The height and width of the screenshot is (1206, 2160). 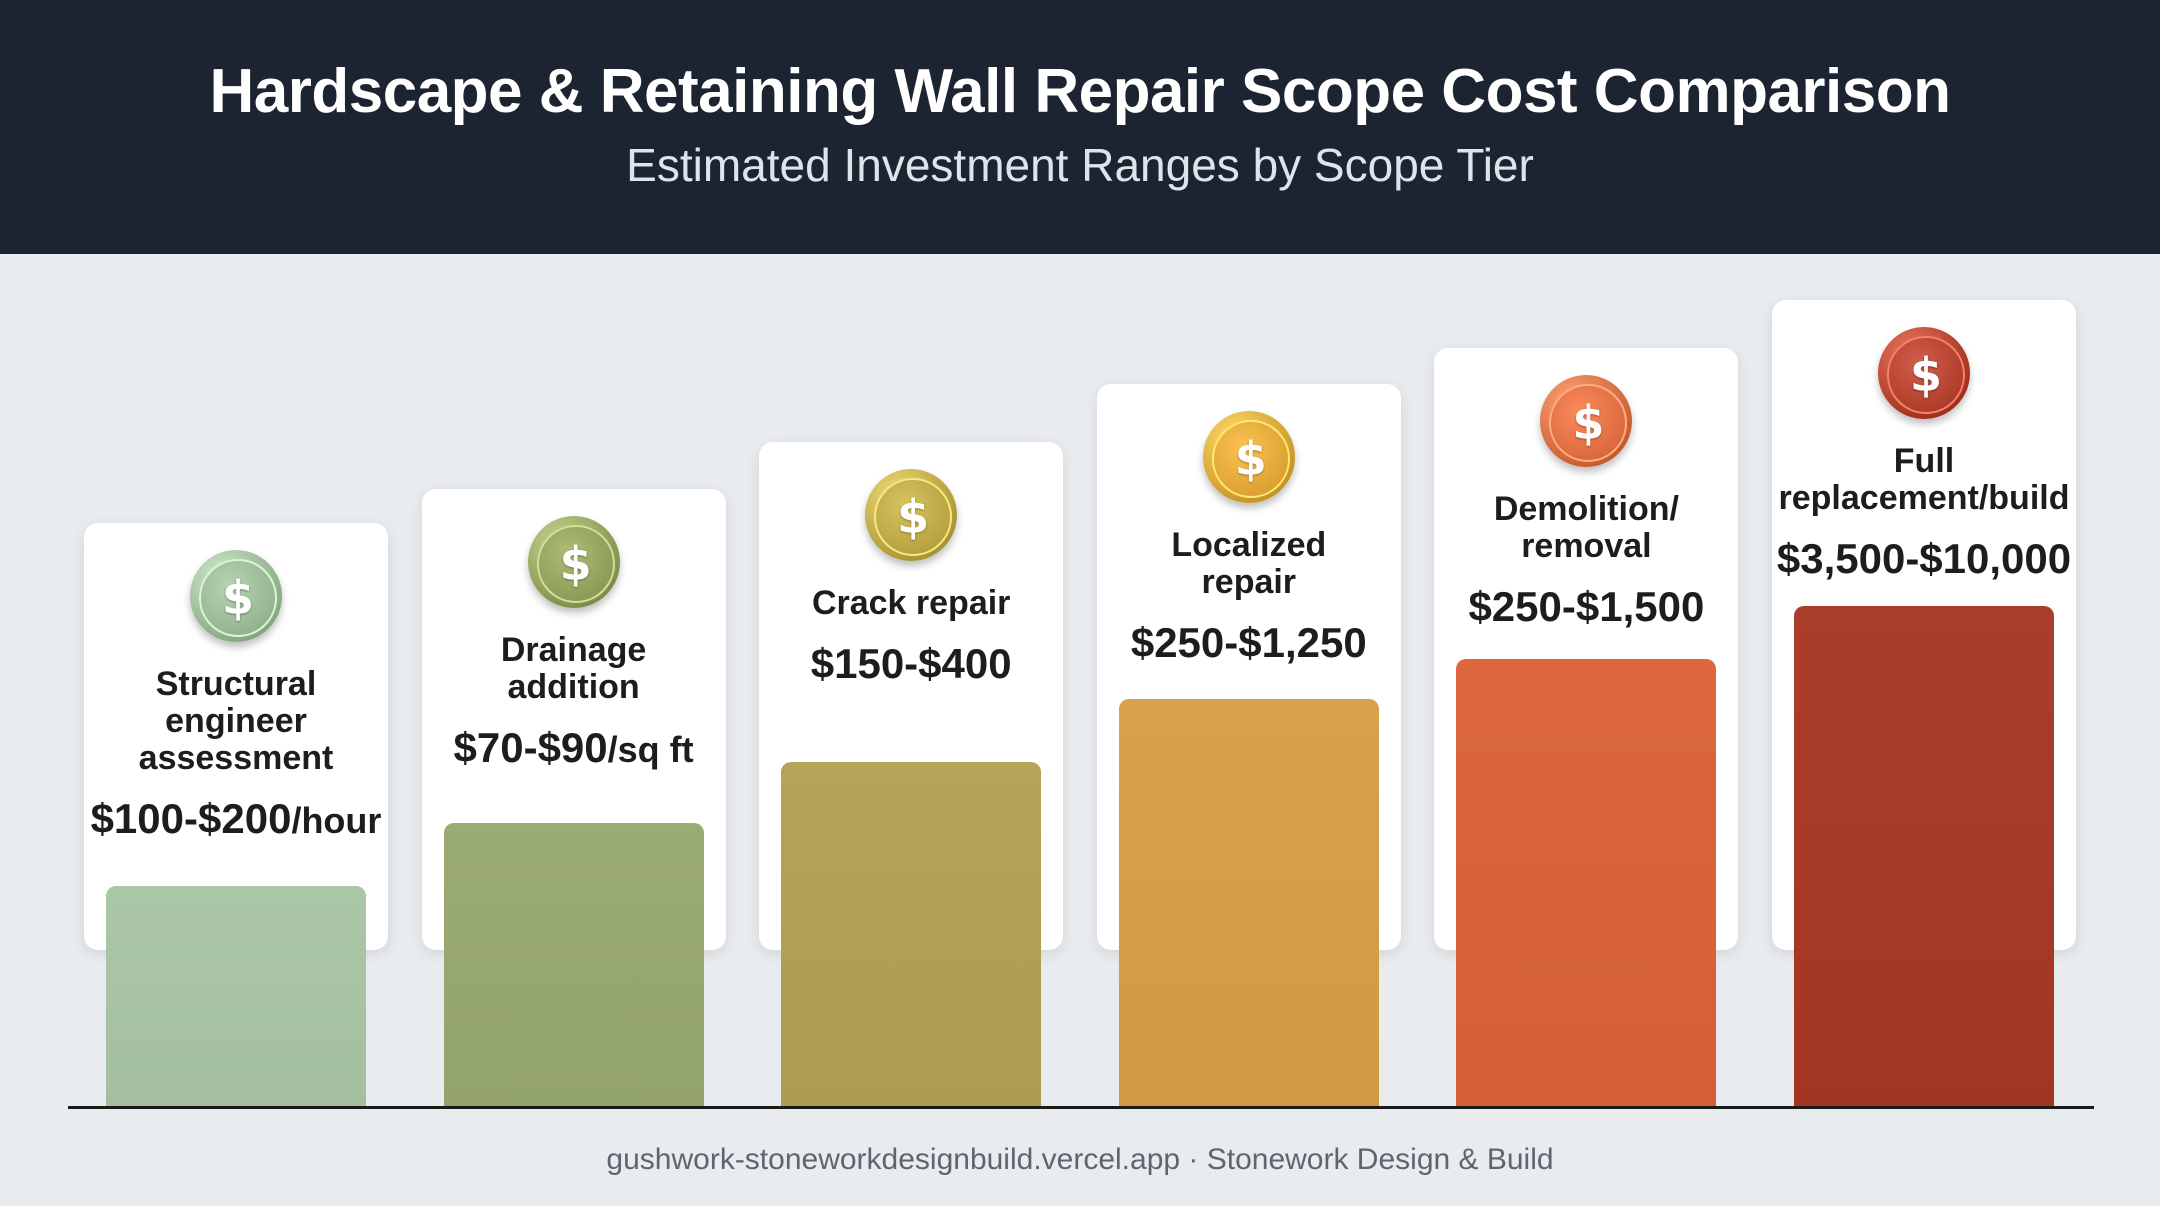 I want to click on tier-range-value: $150-$400, so click(x=911, y=663).